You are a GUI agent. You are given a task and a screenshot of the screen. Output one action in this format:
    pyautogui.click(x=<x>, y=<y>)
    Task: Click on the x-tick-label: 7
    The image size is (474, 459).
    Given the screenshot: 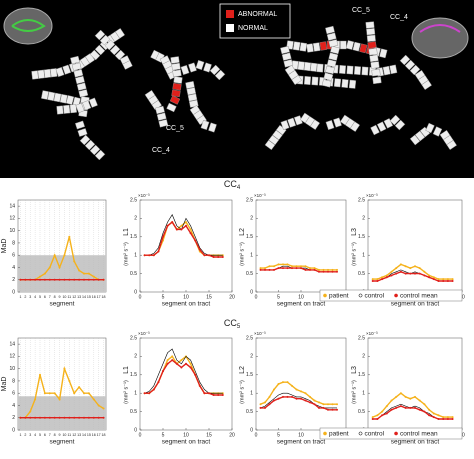 What is the action you would take?
    pyautogui.click(x=50, y=297)
    